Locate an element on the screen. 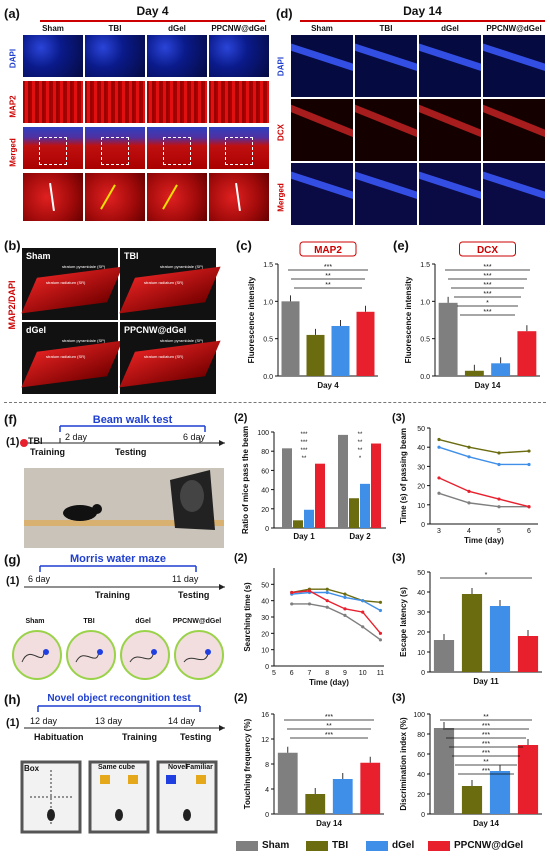 This screenshot has height=859, width=550. x-tick-label: 11 is located at coordinates (380, 673).